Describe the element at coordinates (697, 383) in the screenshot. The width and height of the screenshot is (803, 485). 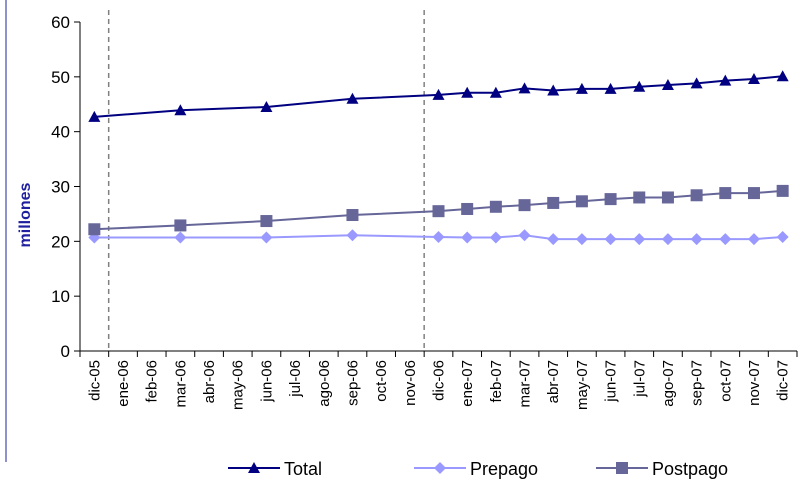
I see `x-tick-label: sep-07` at that location.